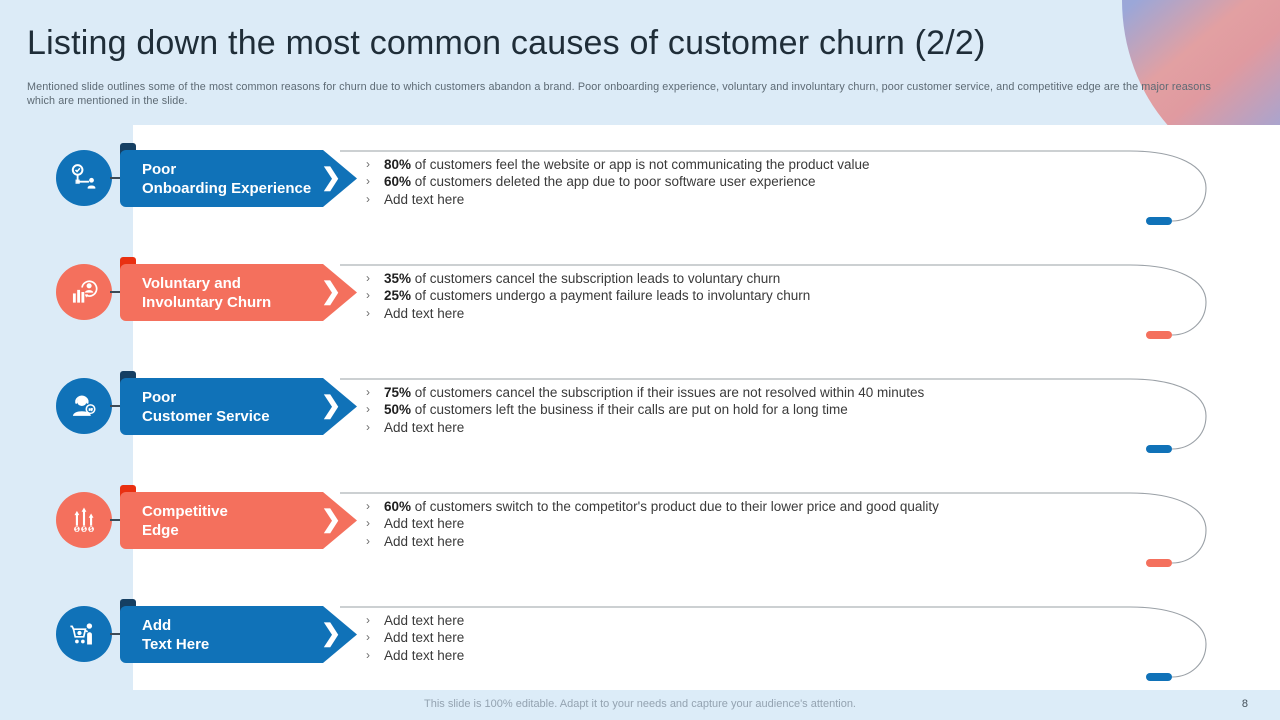 Image resolution: width=1280 pixels, height=720 pixels. Describe the element at coordinates (157, 625) in the screenshot. I see `banner-title-line1: Add` at that location.